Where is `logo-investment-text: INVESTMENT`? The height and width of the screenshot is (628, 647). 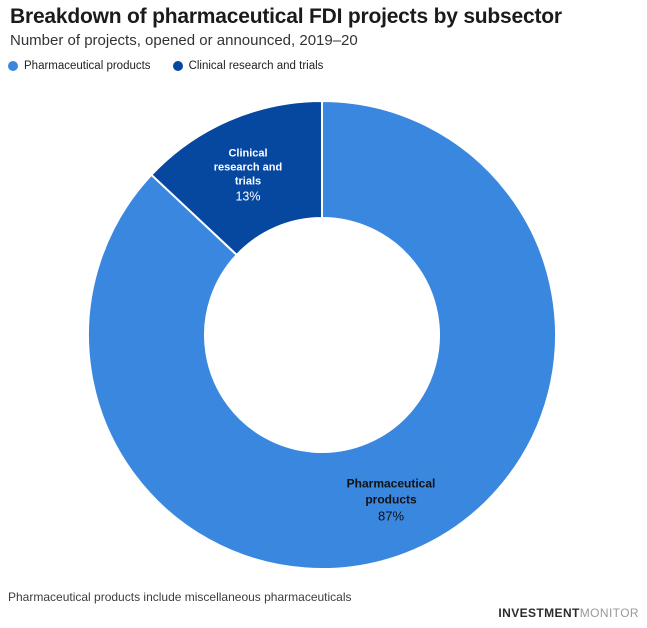
logo-investment-text: INVESTMENT is located at coordinates (539, 613).